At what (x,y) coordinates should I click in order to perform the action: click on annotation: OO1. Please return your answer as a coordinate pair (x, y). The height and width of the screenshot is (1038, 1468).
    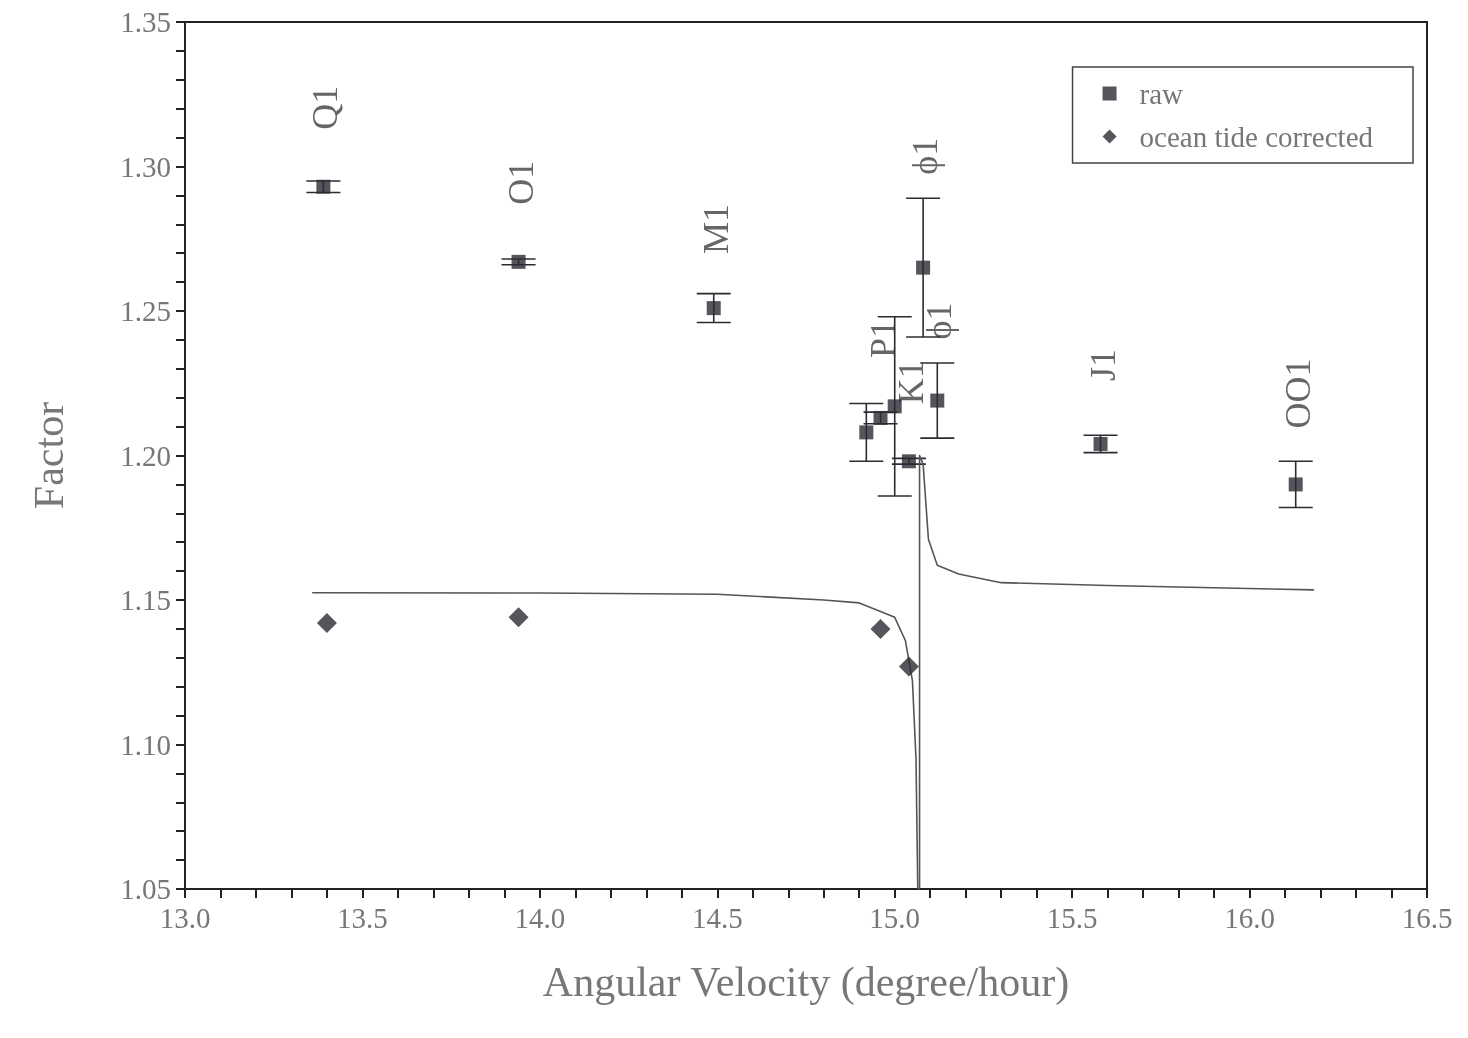
    Looking at the image, I should click on (1297, 393).